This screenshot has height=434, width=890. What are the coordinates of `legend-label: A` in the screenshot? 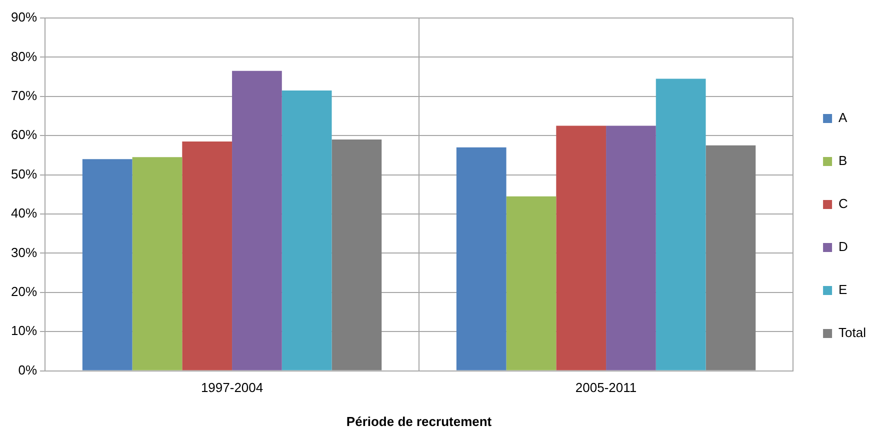 It's located at (843, 118).